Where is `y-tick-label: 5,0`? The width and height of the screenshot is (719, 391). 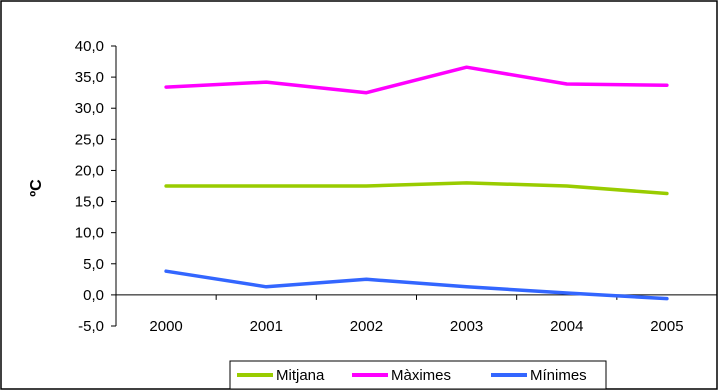
y-tick-label: 5,0 is located at coordinates (93, 264).